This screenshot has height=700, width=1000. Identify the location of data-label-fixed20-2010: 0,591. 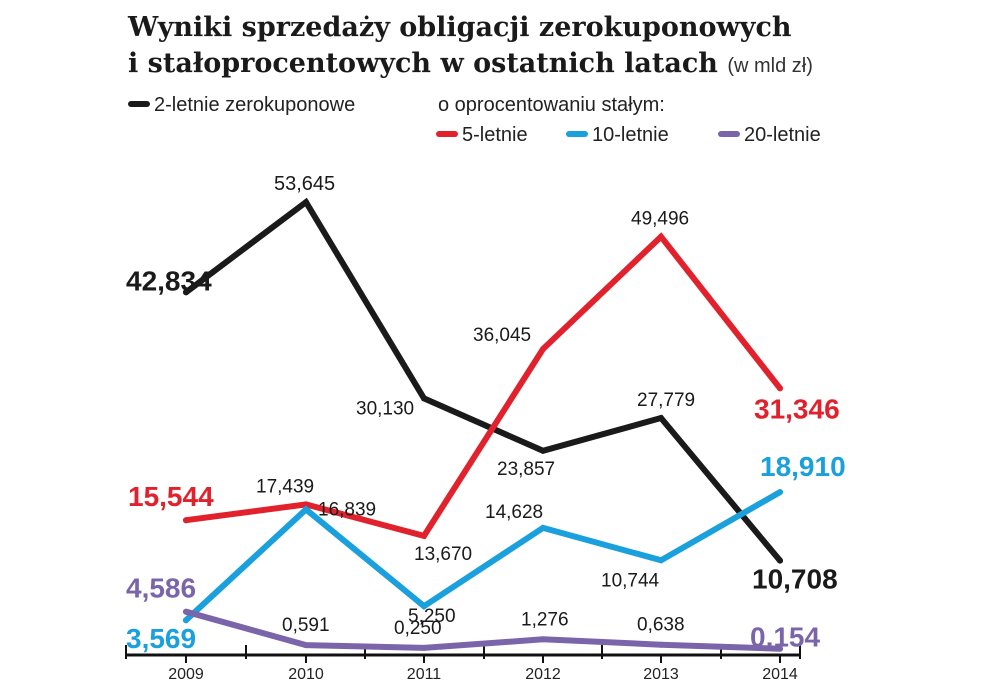
(306, 625).